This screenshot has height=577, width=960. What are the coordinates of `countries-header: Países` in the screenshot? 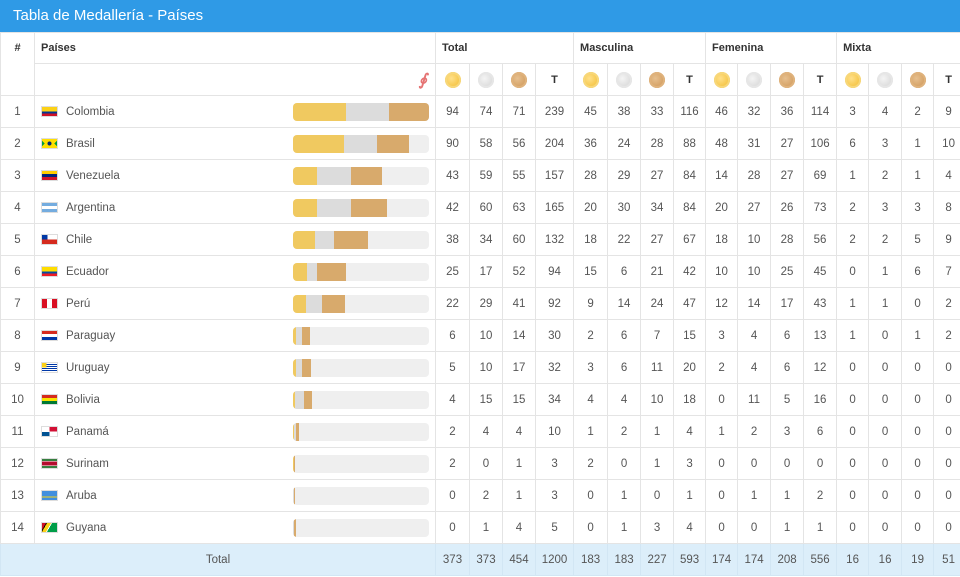 It's located at (235, 48).